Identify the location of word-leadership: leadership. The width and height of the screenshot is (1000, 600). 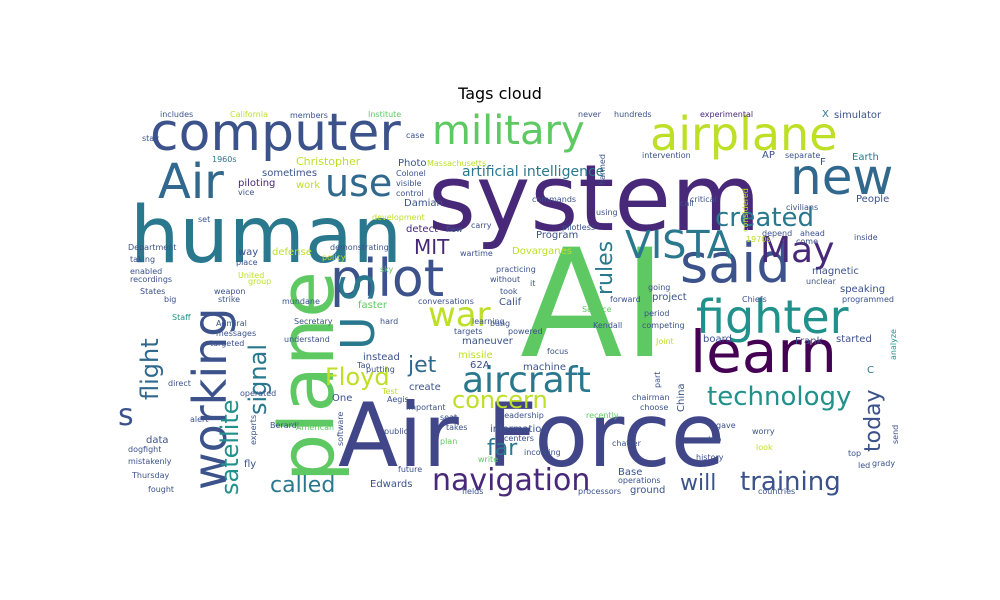
(523, 415).